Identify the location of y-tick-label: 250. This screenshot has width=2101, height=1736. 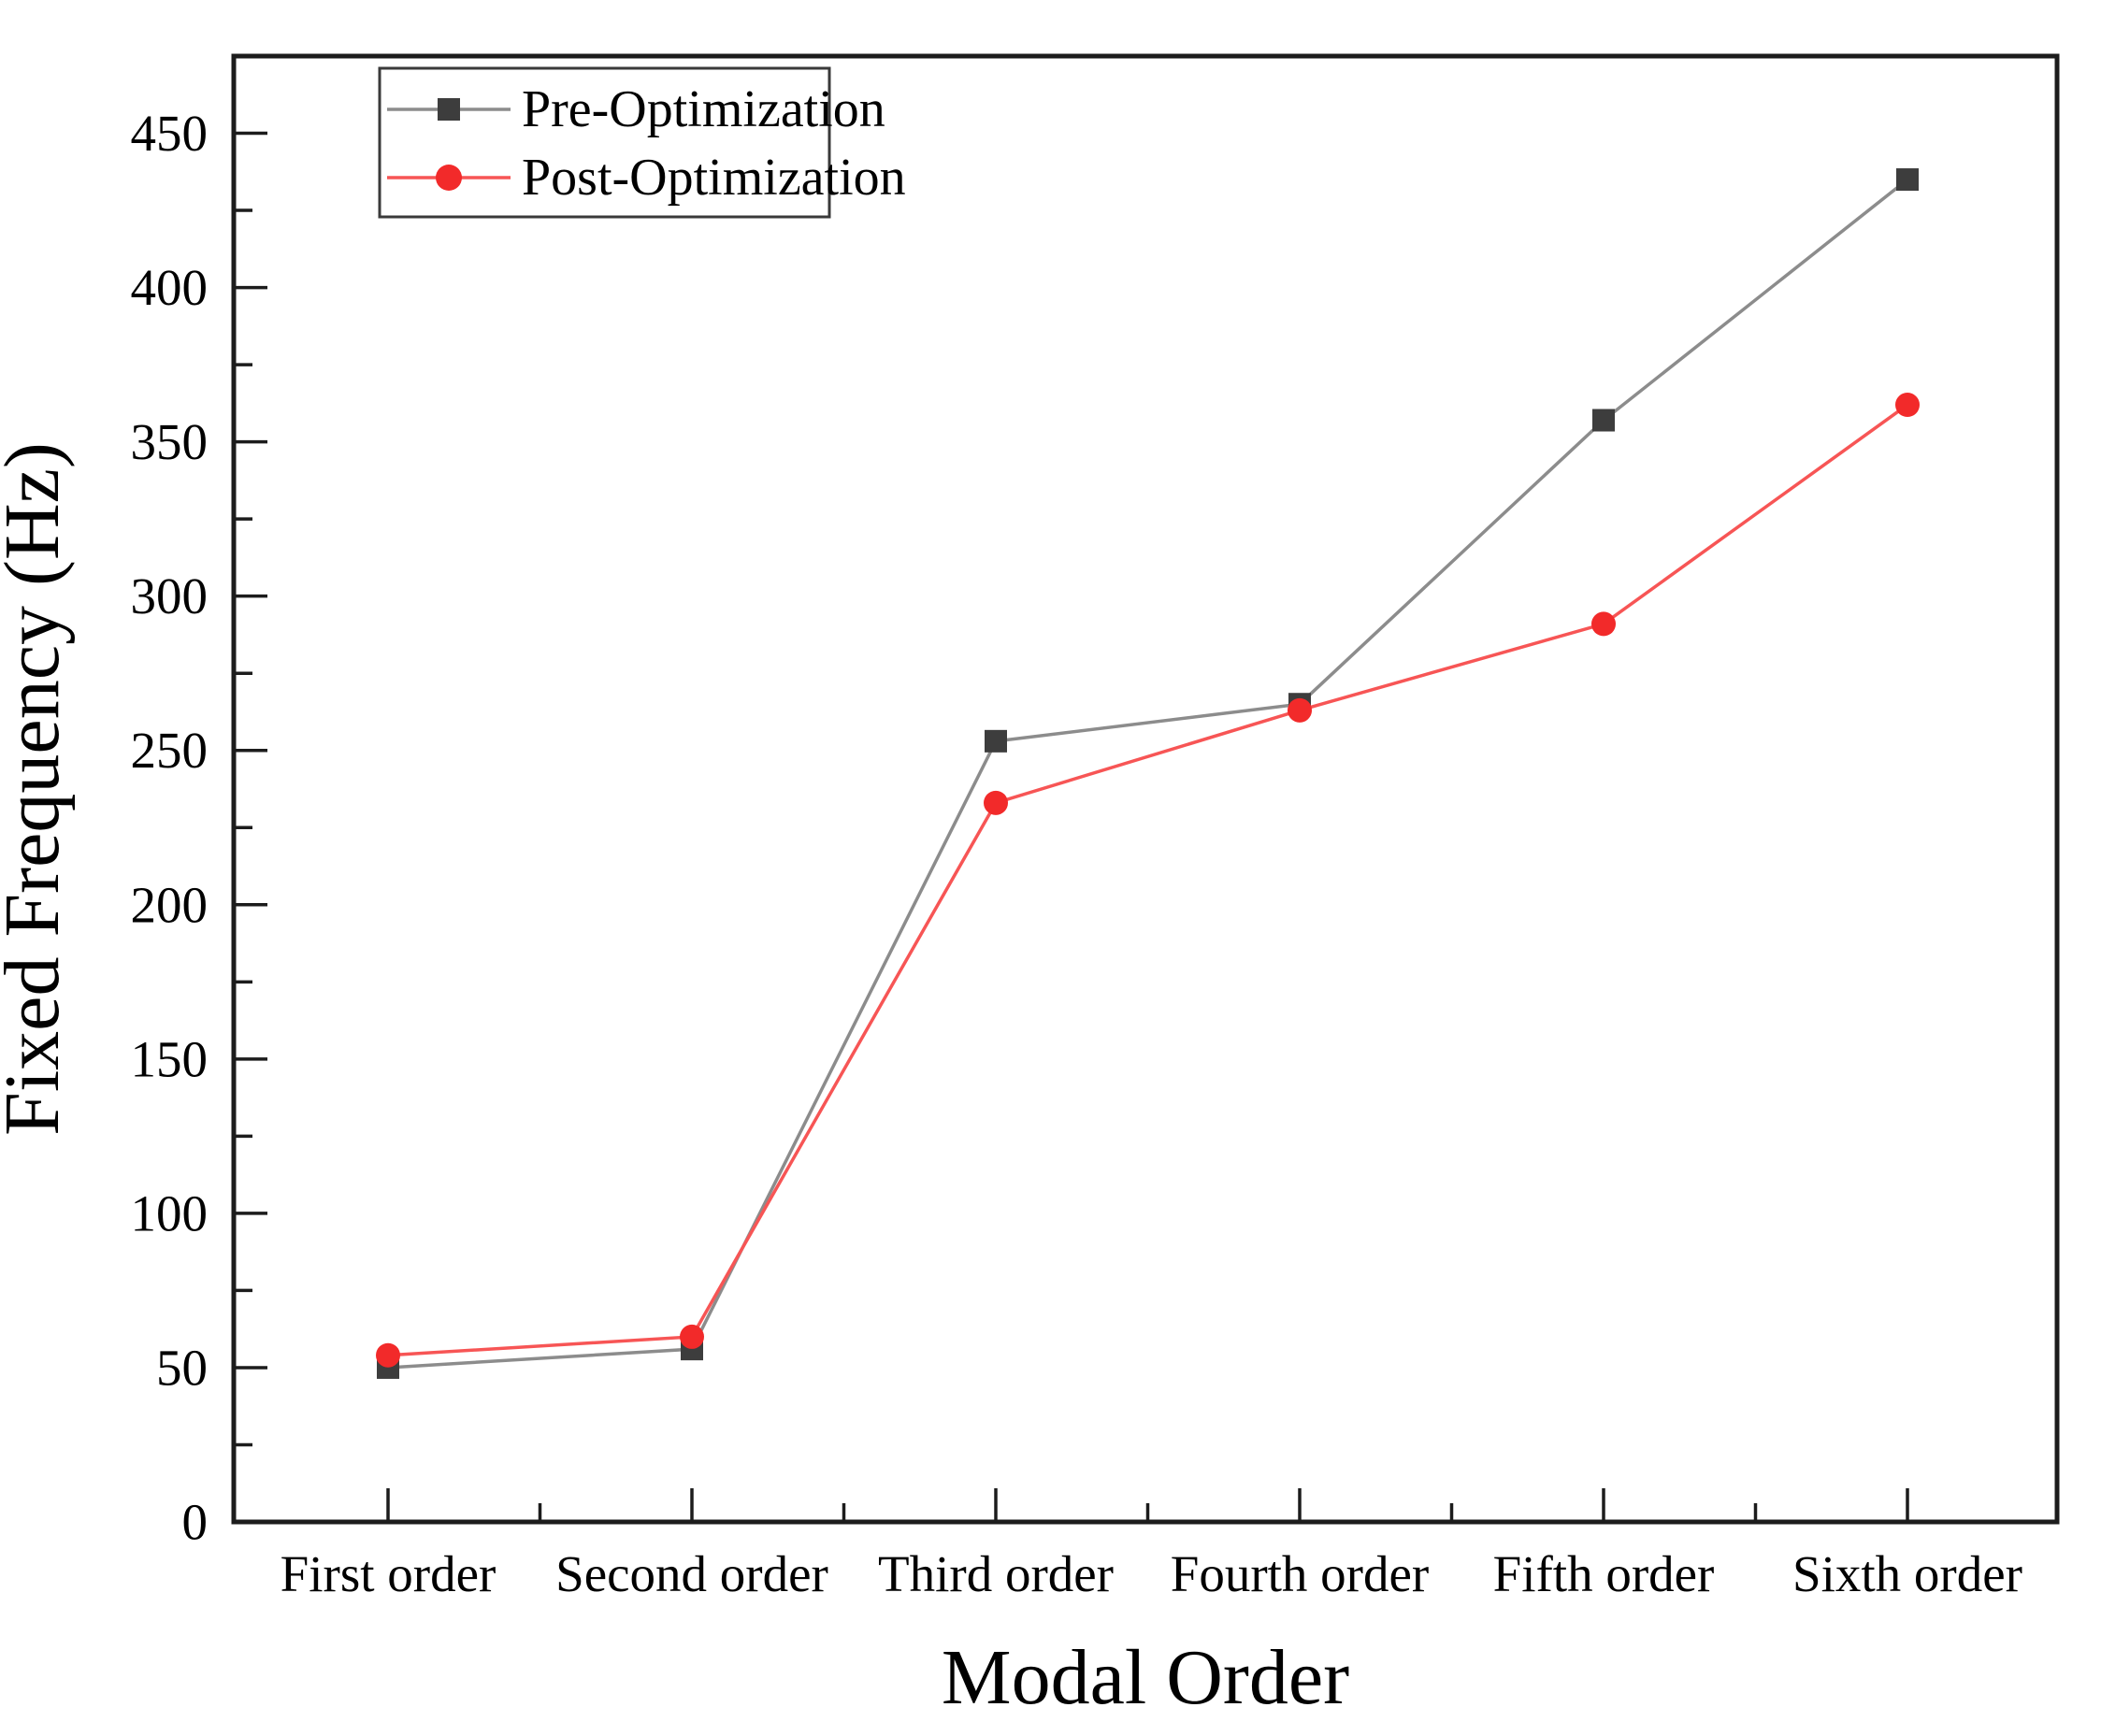
(170, 750).